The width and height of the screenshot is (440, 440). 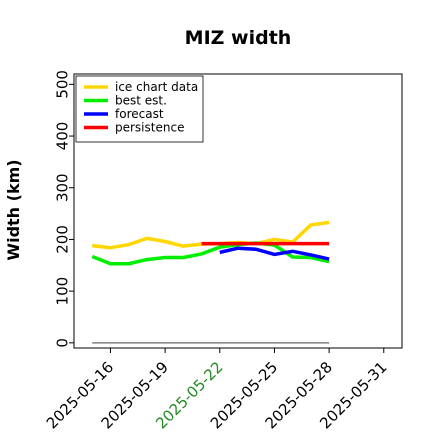 What do you see at coordinates (156, 87) in the screenshot?
I see `legend-label-ice-chart-data: ice chart data` at bounding box center [156, 87].